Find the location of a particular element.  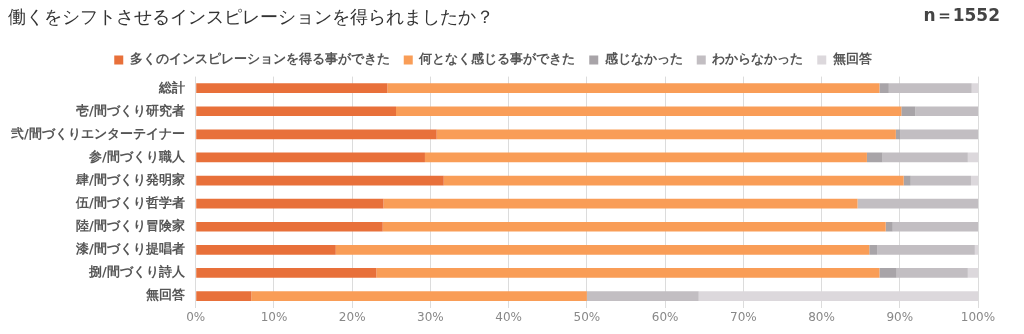

x-tick-label: 0% is located at coordinates (196, 316).